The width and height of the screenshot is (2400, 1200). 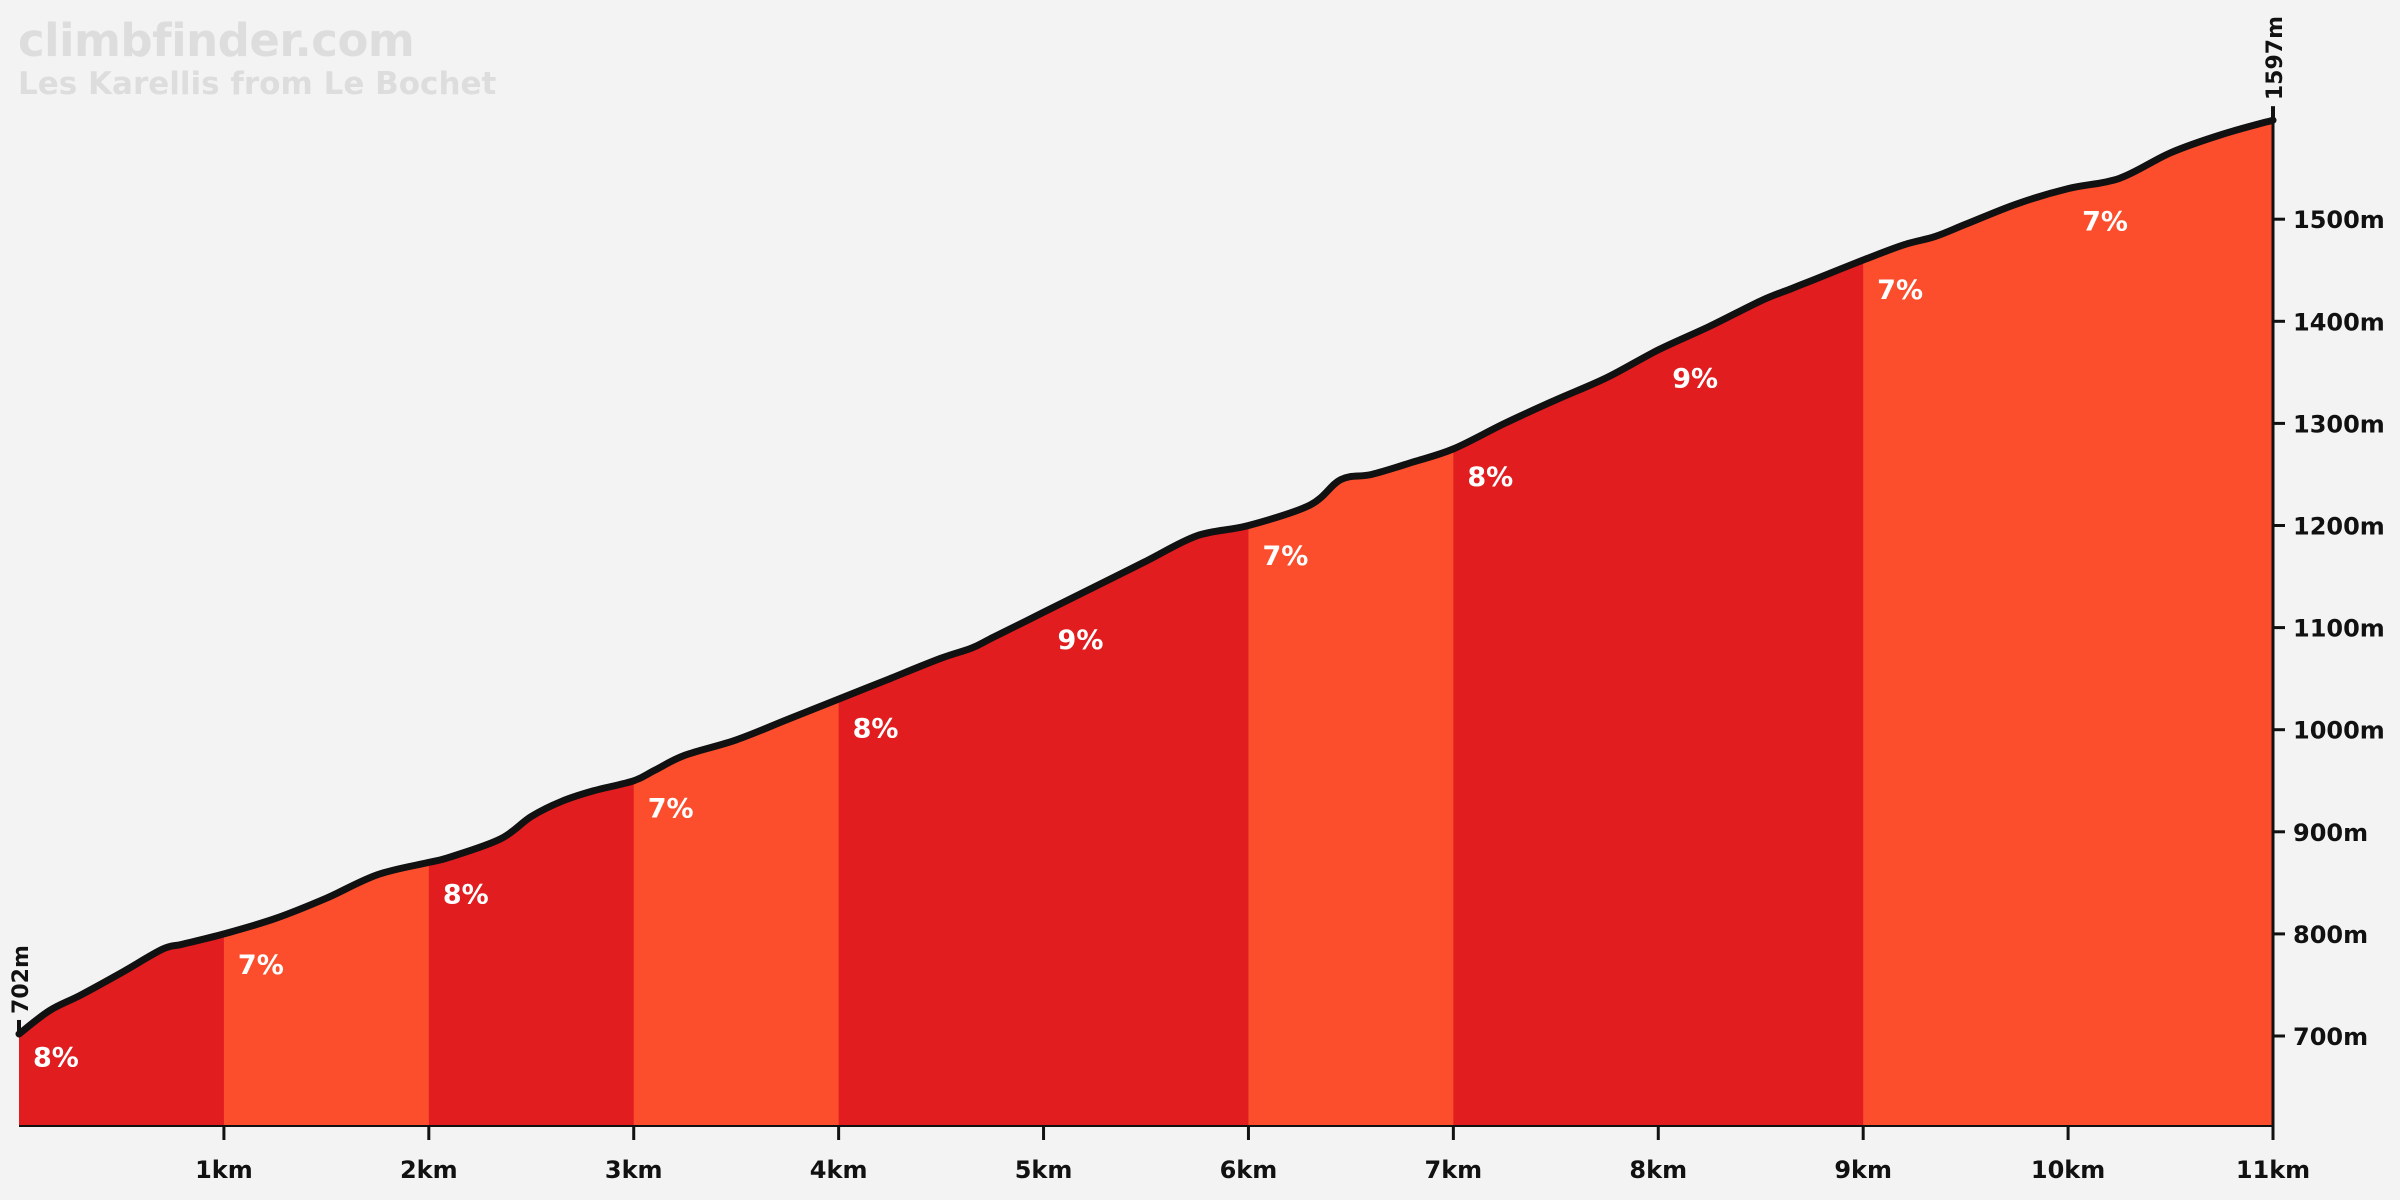 I want to click on y-tick-label-6: 1200m, so click(x=2339, y=527).